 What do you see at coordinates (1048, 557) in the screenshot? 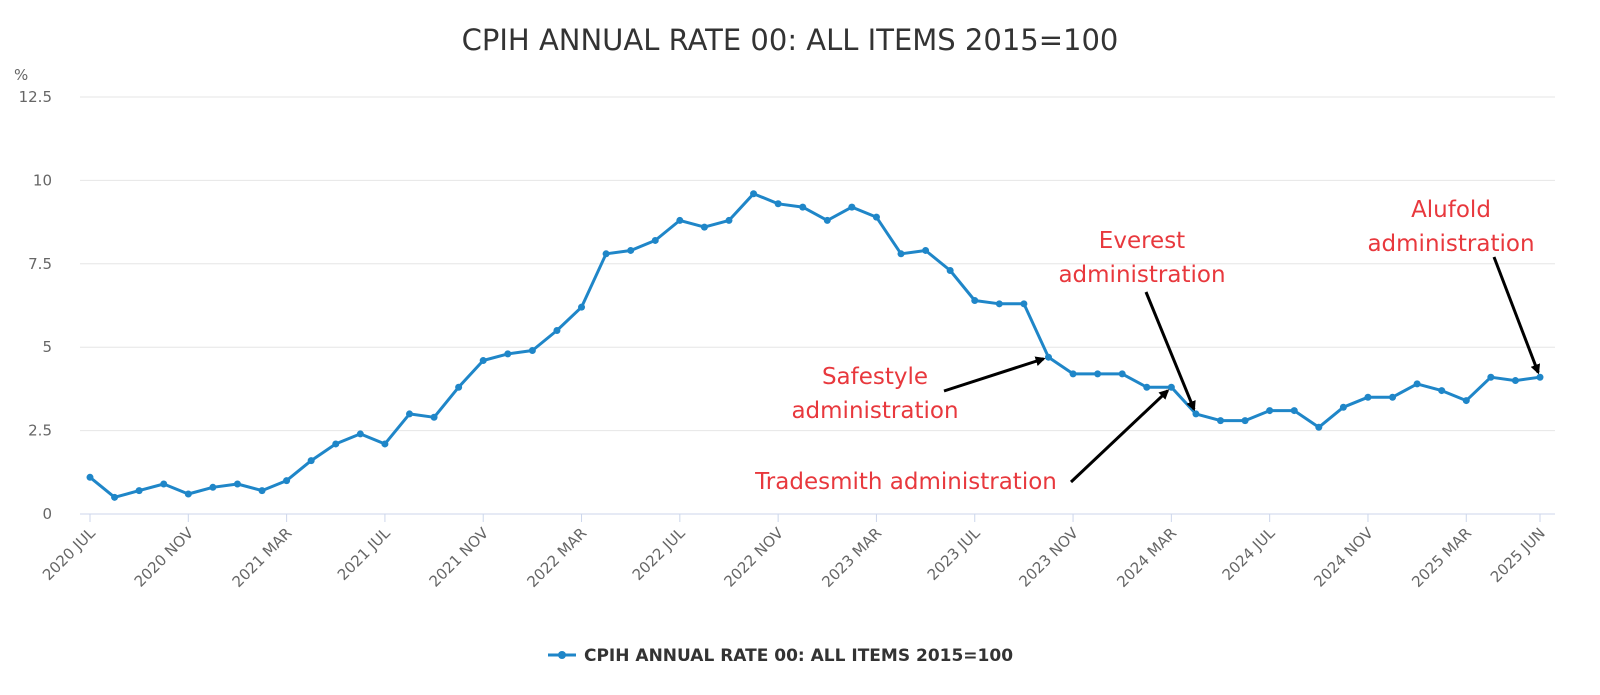
I see `x-tick-label: 2023 NOV` at bounding box center [1048, 557].